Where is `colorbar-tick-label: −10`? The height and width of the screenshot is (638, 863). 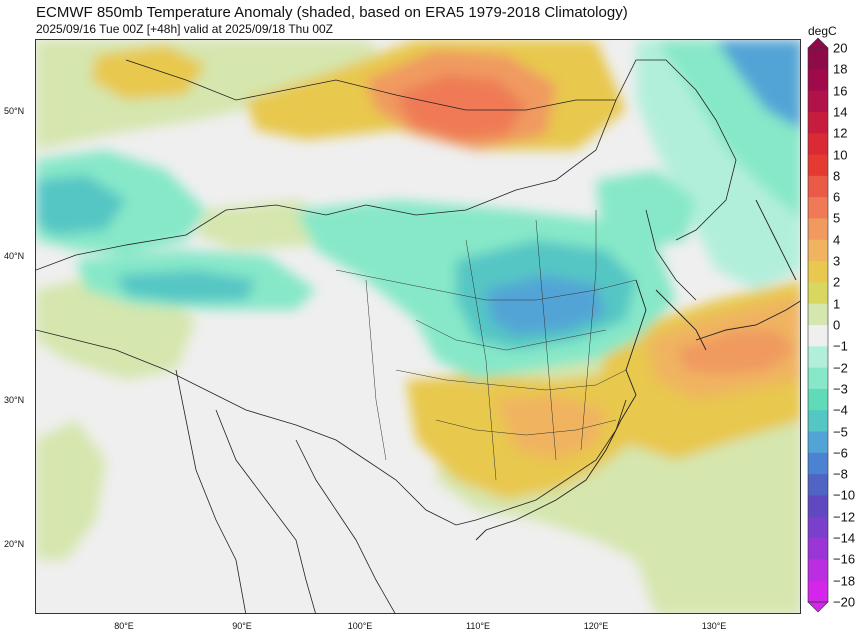 colorbar-tick-label: −10 is located at coordinates (844, 495).